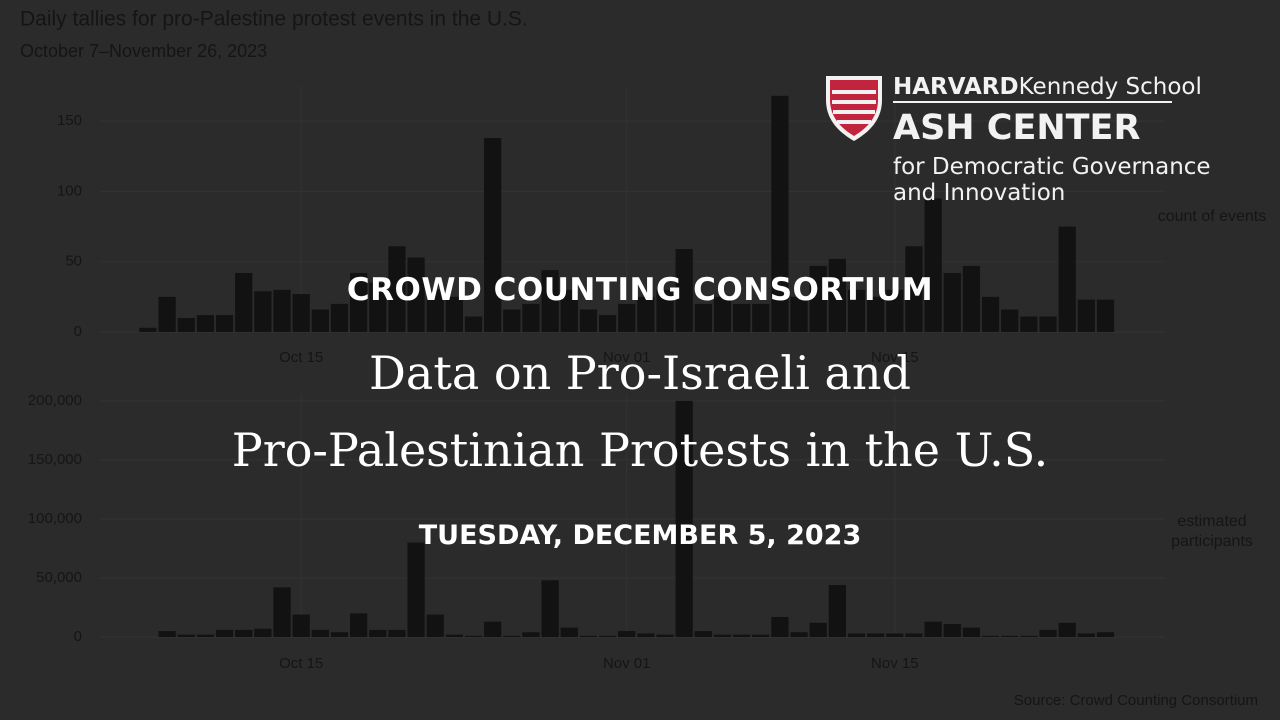 This screenshot has height=720, width=1280. I want to click on y-tick-label: 150, so click(69, 120).